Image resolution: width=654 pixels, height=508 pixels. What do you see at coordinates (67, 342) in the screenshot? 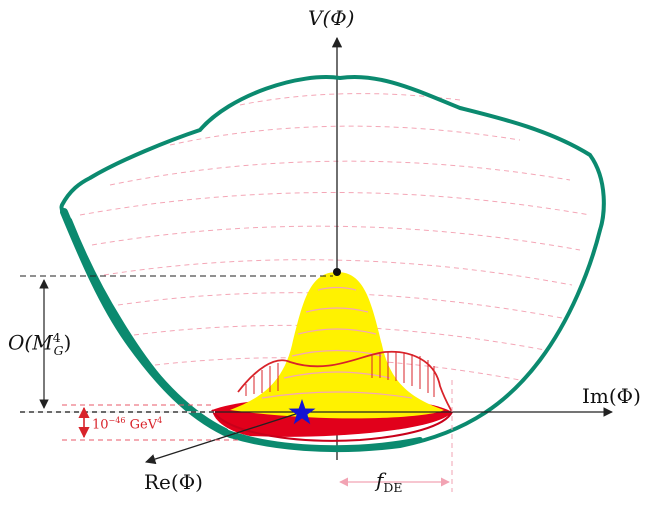
I see `planck-scale-close: )` at bounding box center [67, 342].